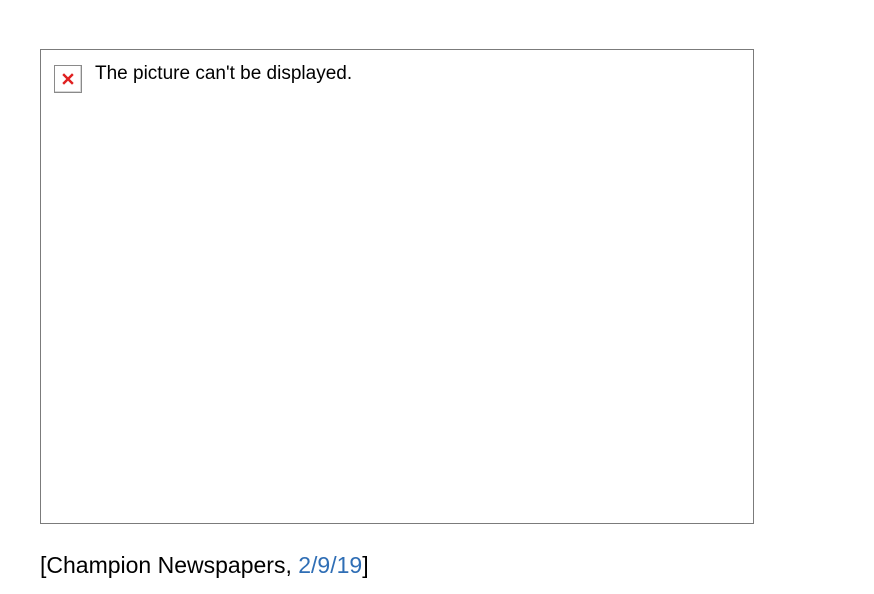  I want to click on image-caption: [Champion Newspapers, 2/9/19], so click(204, 565).